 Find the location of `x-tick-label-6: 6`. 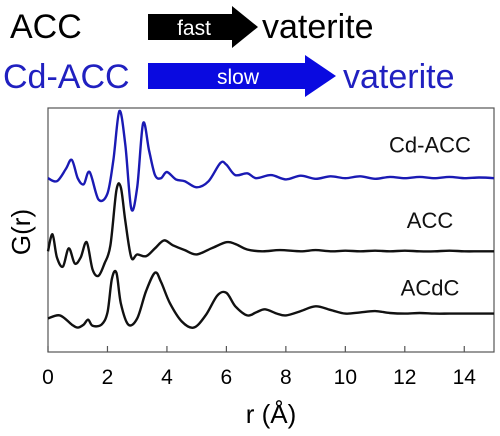

x-tick-label-6: 6 is located at coordinates (227, 377).